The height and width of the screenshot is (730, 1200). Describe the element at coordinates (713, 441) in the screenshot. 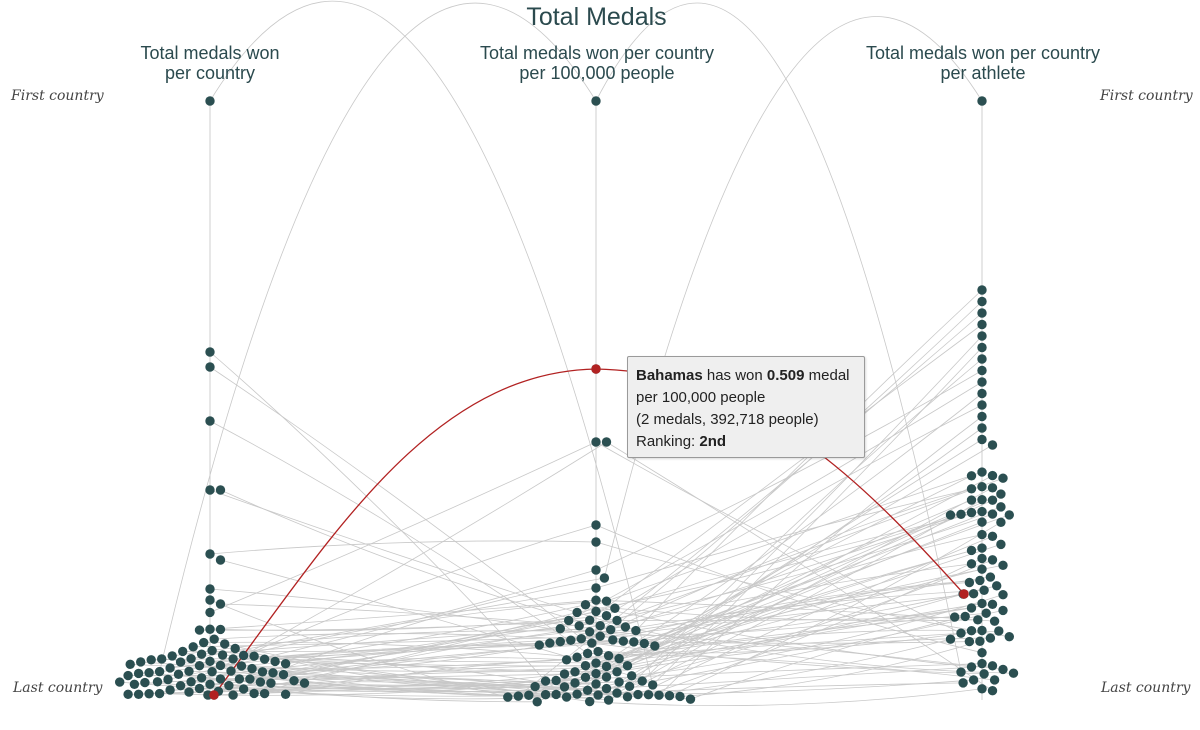

I see `tooltip-ranking: 2nd` at that location.